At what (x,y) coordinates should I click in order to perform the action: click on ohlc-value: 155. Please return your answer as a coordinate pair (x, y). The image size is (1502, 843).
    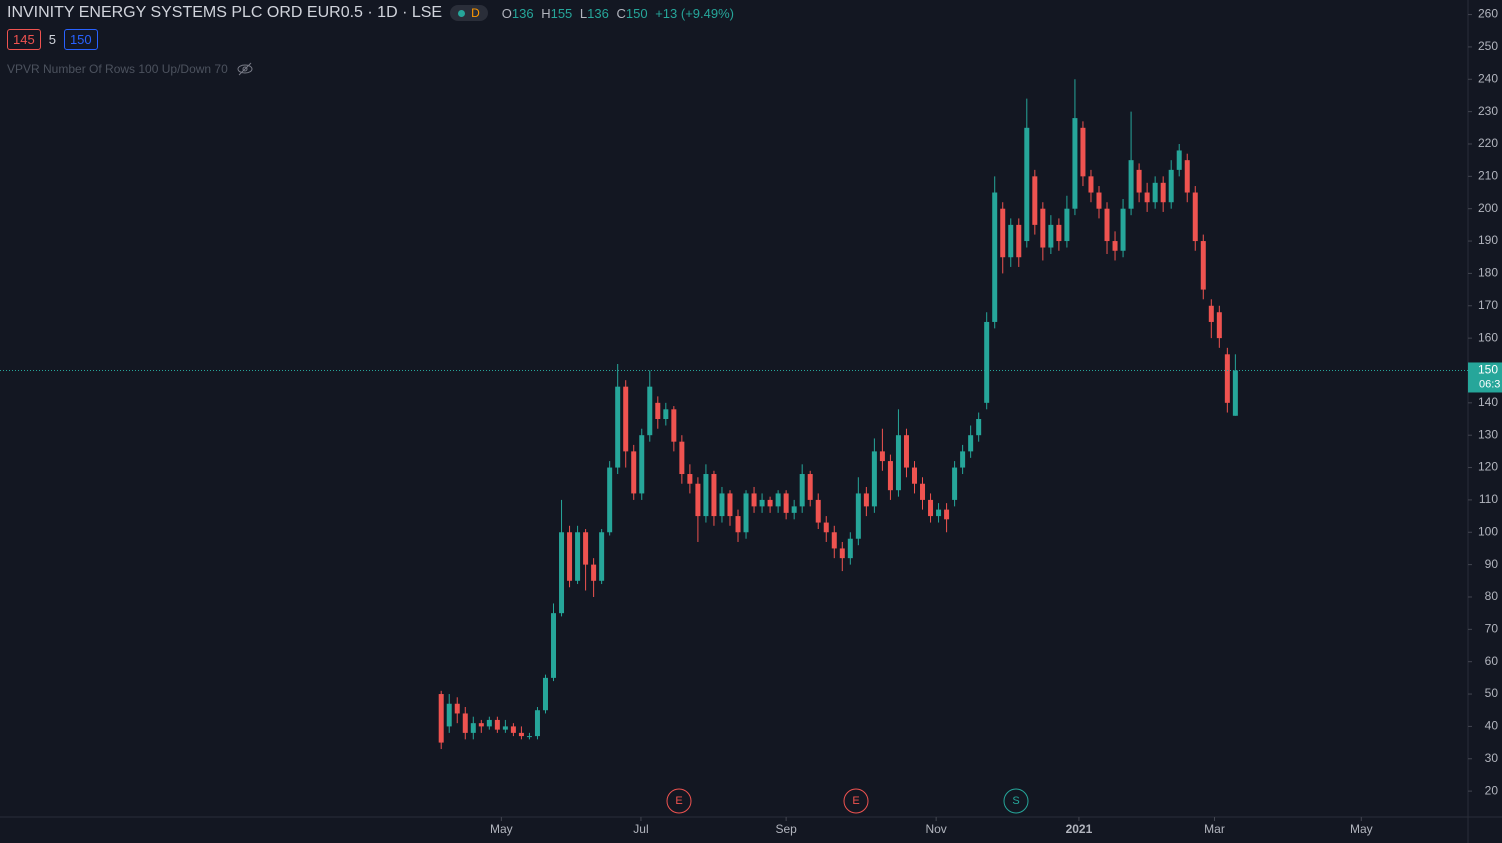
    Looking at the image, I should click on (561, 13).